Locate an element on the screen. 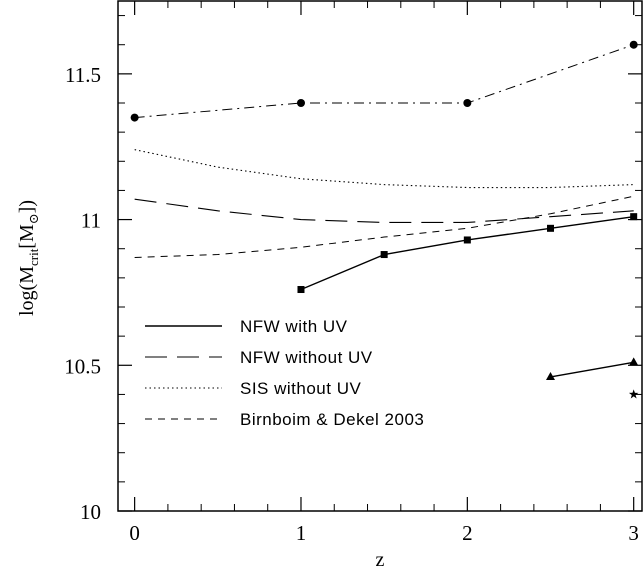 This screenshot has width=644, height=573. x-tick-label: 3 is located at coordinates (633, 533).